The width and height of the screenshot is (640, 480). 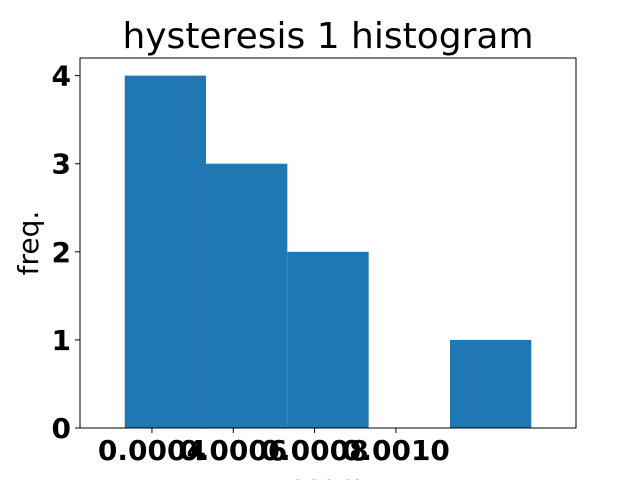 What do you see at coordinates (152, 450) in the screenshot?
I see `x-tick-label: 0.0004` at bounding box center [152, 450].